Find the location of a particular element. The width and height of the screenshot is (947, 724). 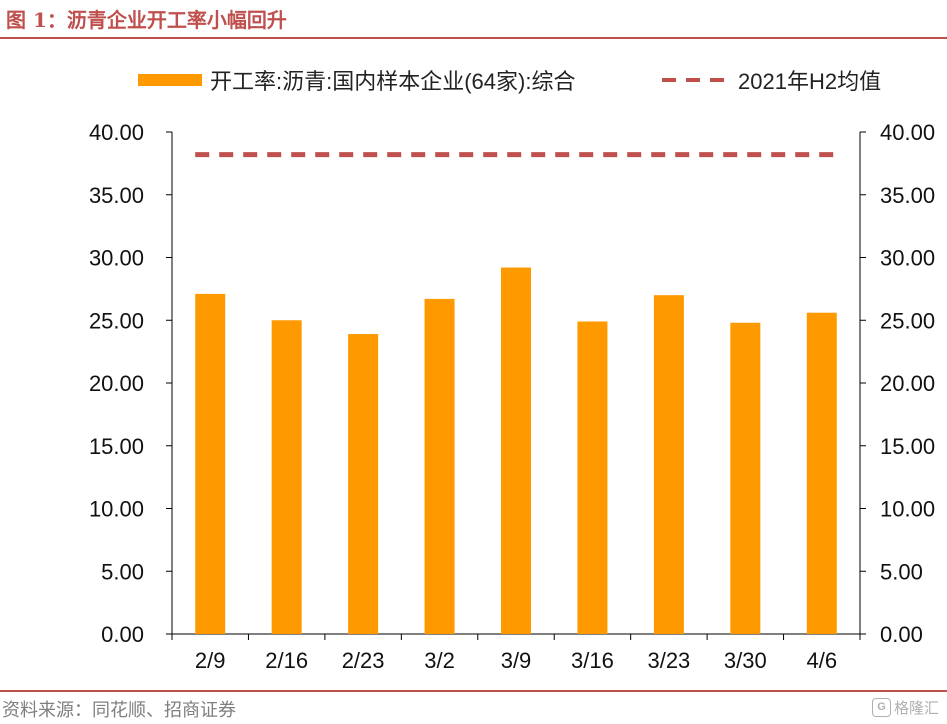

chart-legend: 开工率:沥青:国内样本企业(64家):综合 2021年H2均值 is located at coordinates (473, 80).